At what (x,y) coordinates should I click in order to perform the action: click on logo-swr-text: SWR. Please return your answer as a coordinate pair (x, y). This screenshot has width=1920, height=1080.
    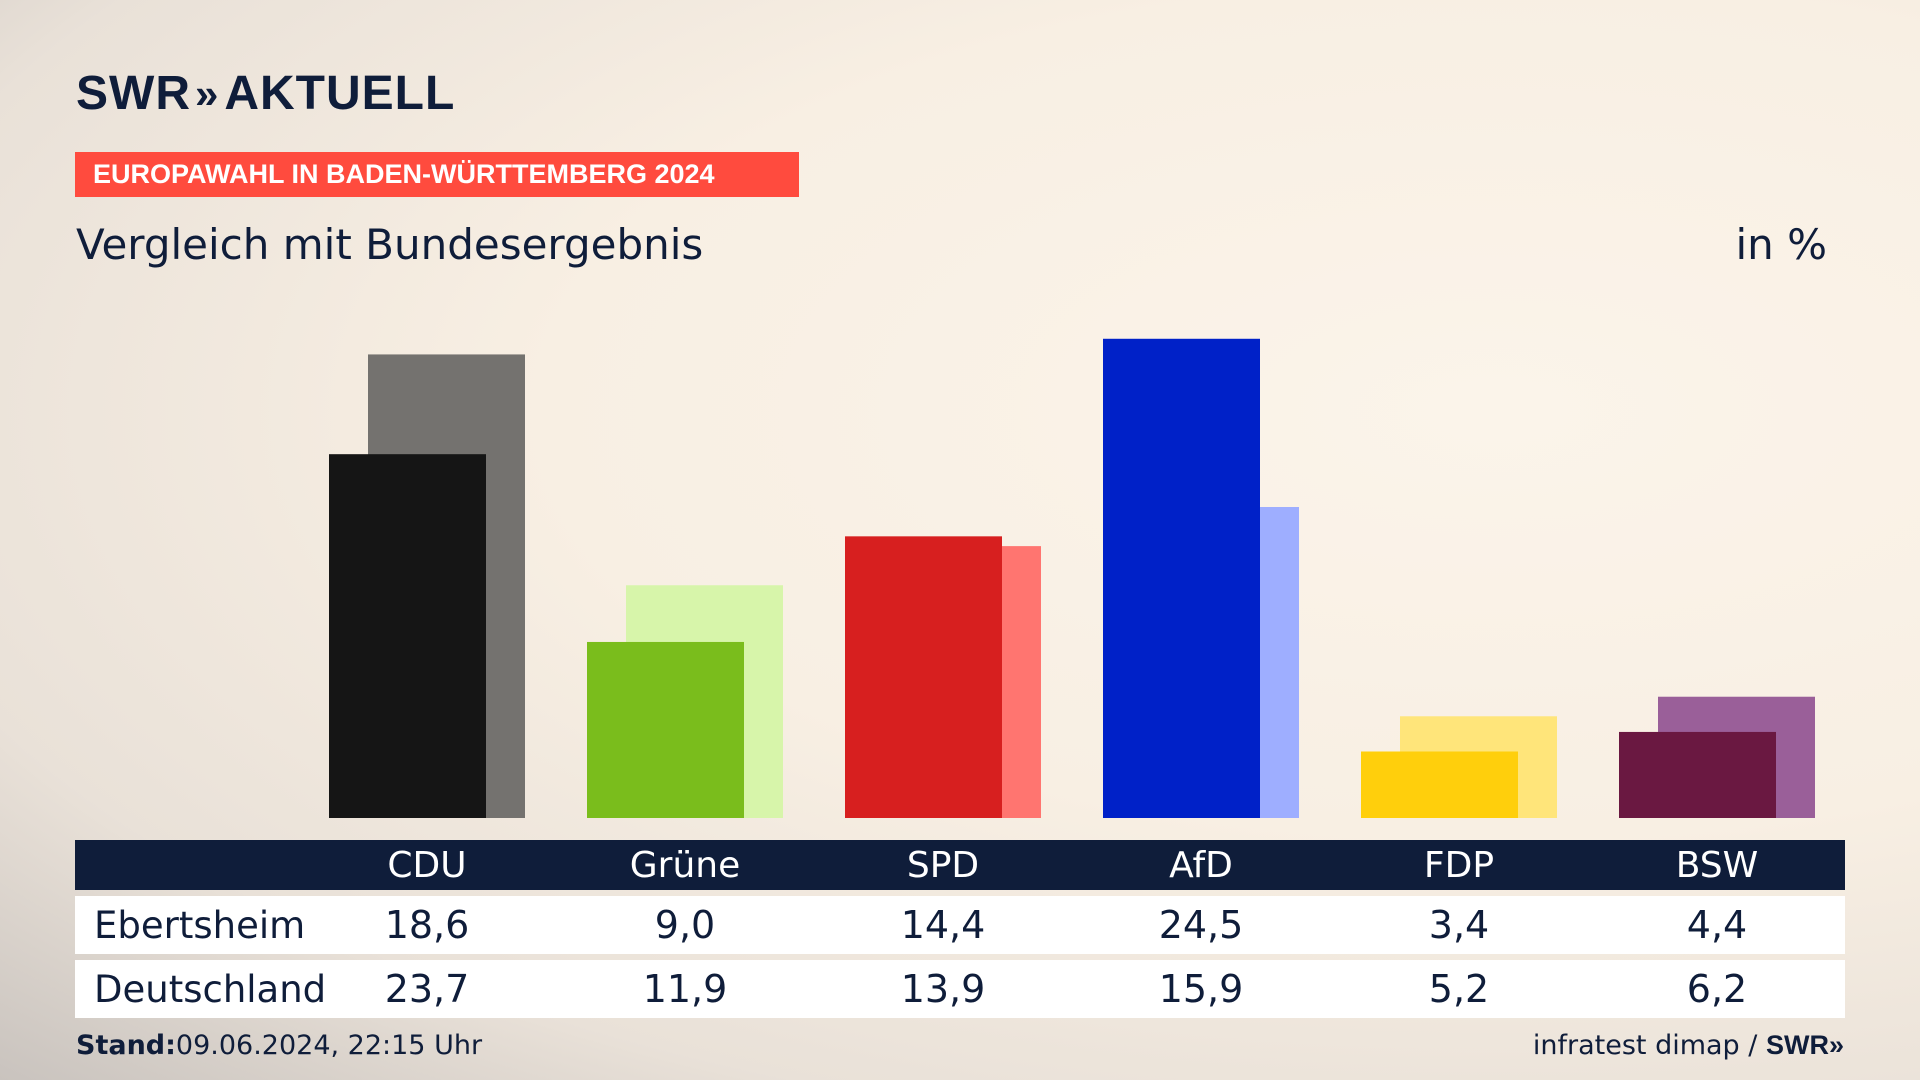
    Looking at the image, I should click on (133, 93).